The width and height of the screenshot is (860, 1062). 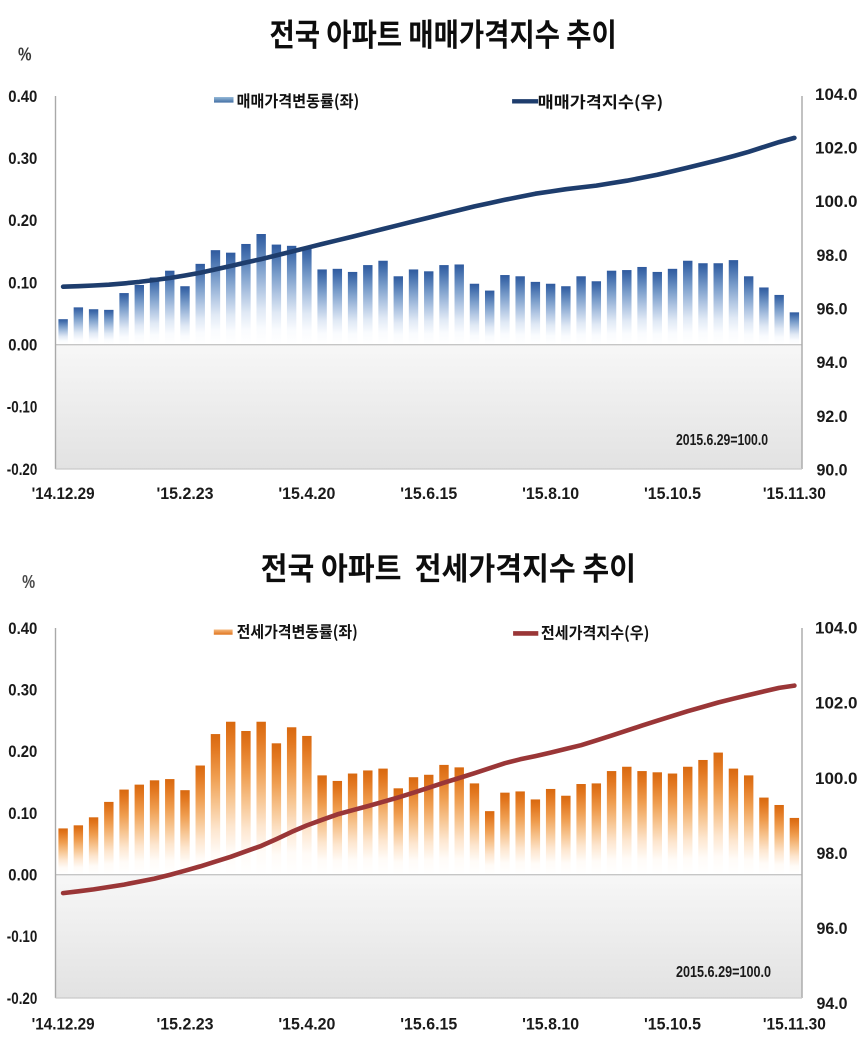 What do you see at coordinates (832, 417) in the screenshot?
I see `svg-text: 92.0` at bounding box center [832, 417].